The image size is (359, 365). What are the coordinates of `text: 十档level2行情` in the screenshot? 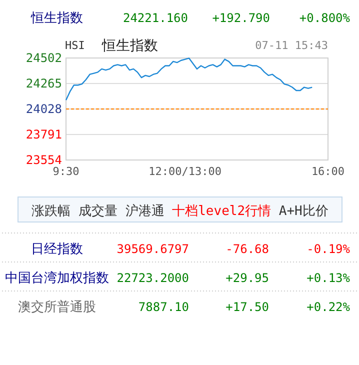 It's located at (218, 211).